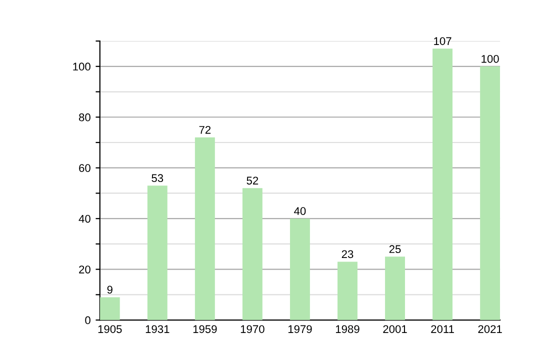 Image resolution: width=540 pixels, height=360 pixels. What do you see at coordinates (158, 329) in the screenshot?
I see `x-tick-label: 1931` at bounding box center [158, 329].